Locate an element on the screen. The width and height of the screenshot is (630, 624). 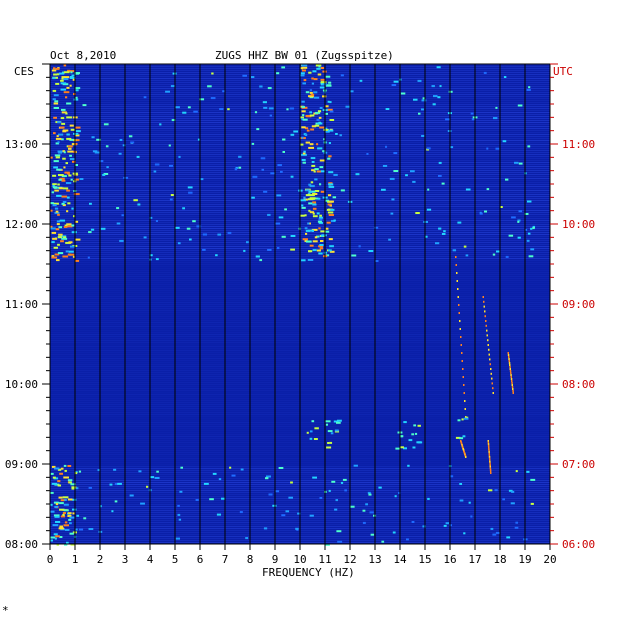
x-tick-label: 19 is located at coordinates (524, 559).